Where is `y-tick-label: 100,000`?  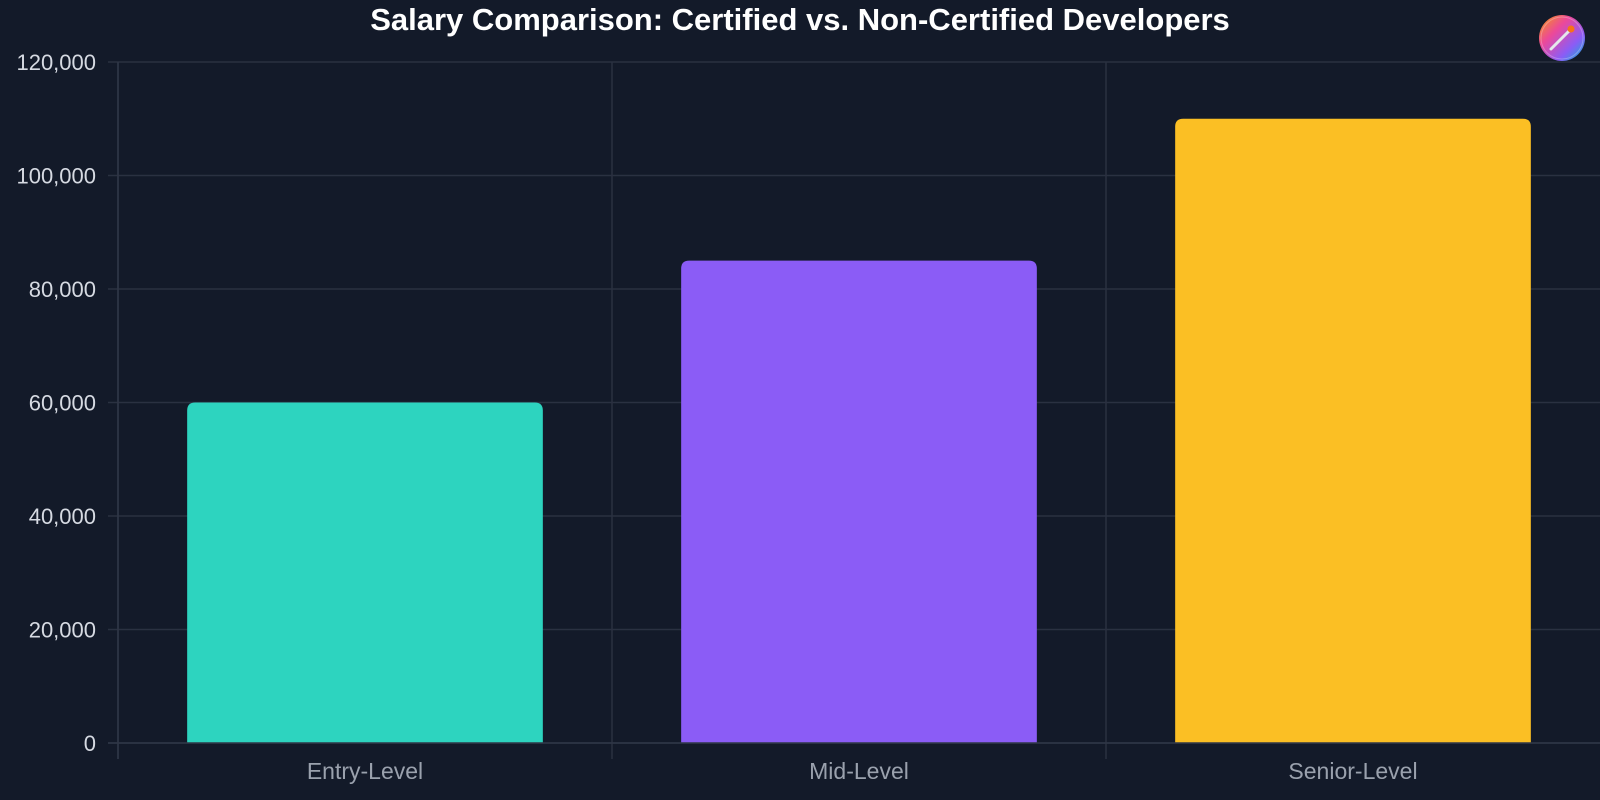
y-tick-label: 100,000 is located at coordinates (56, 176).